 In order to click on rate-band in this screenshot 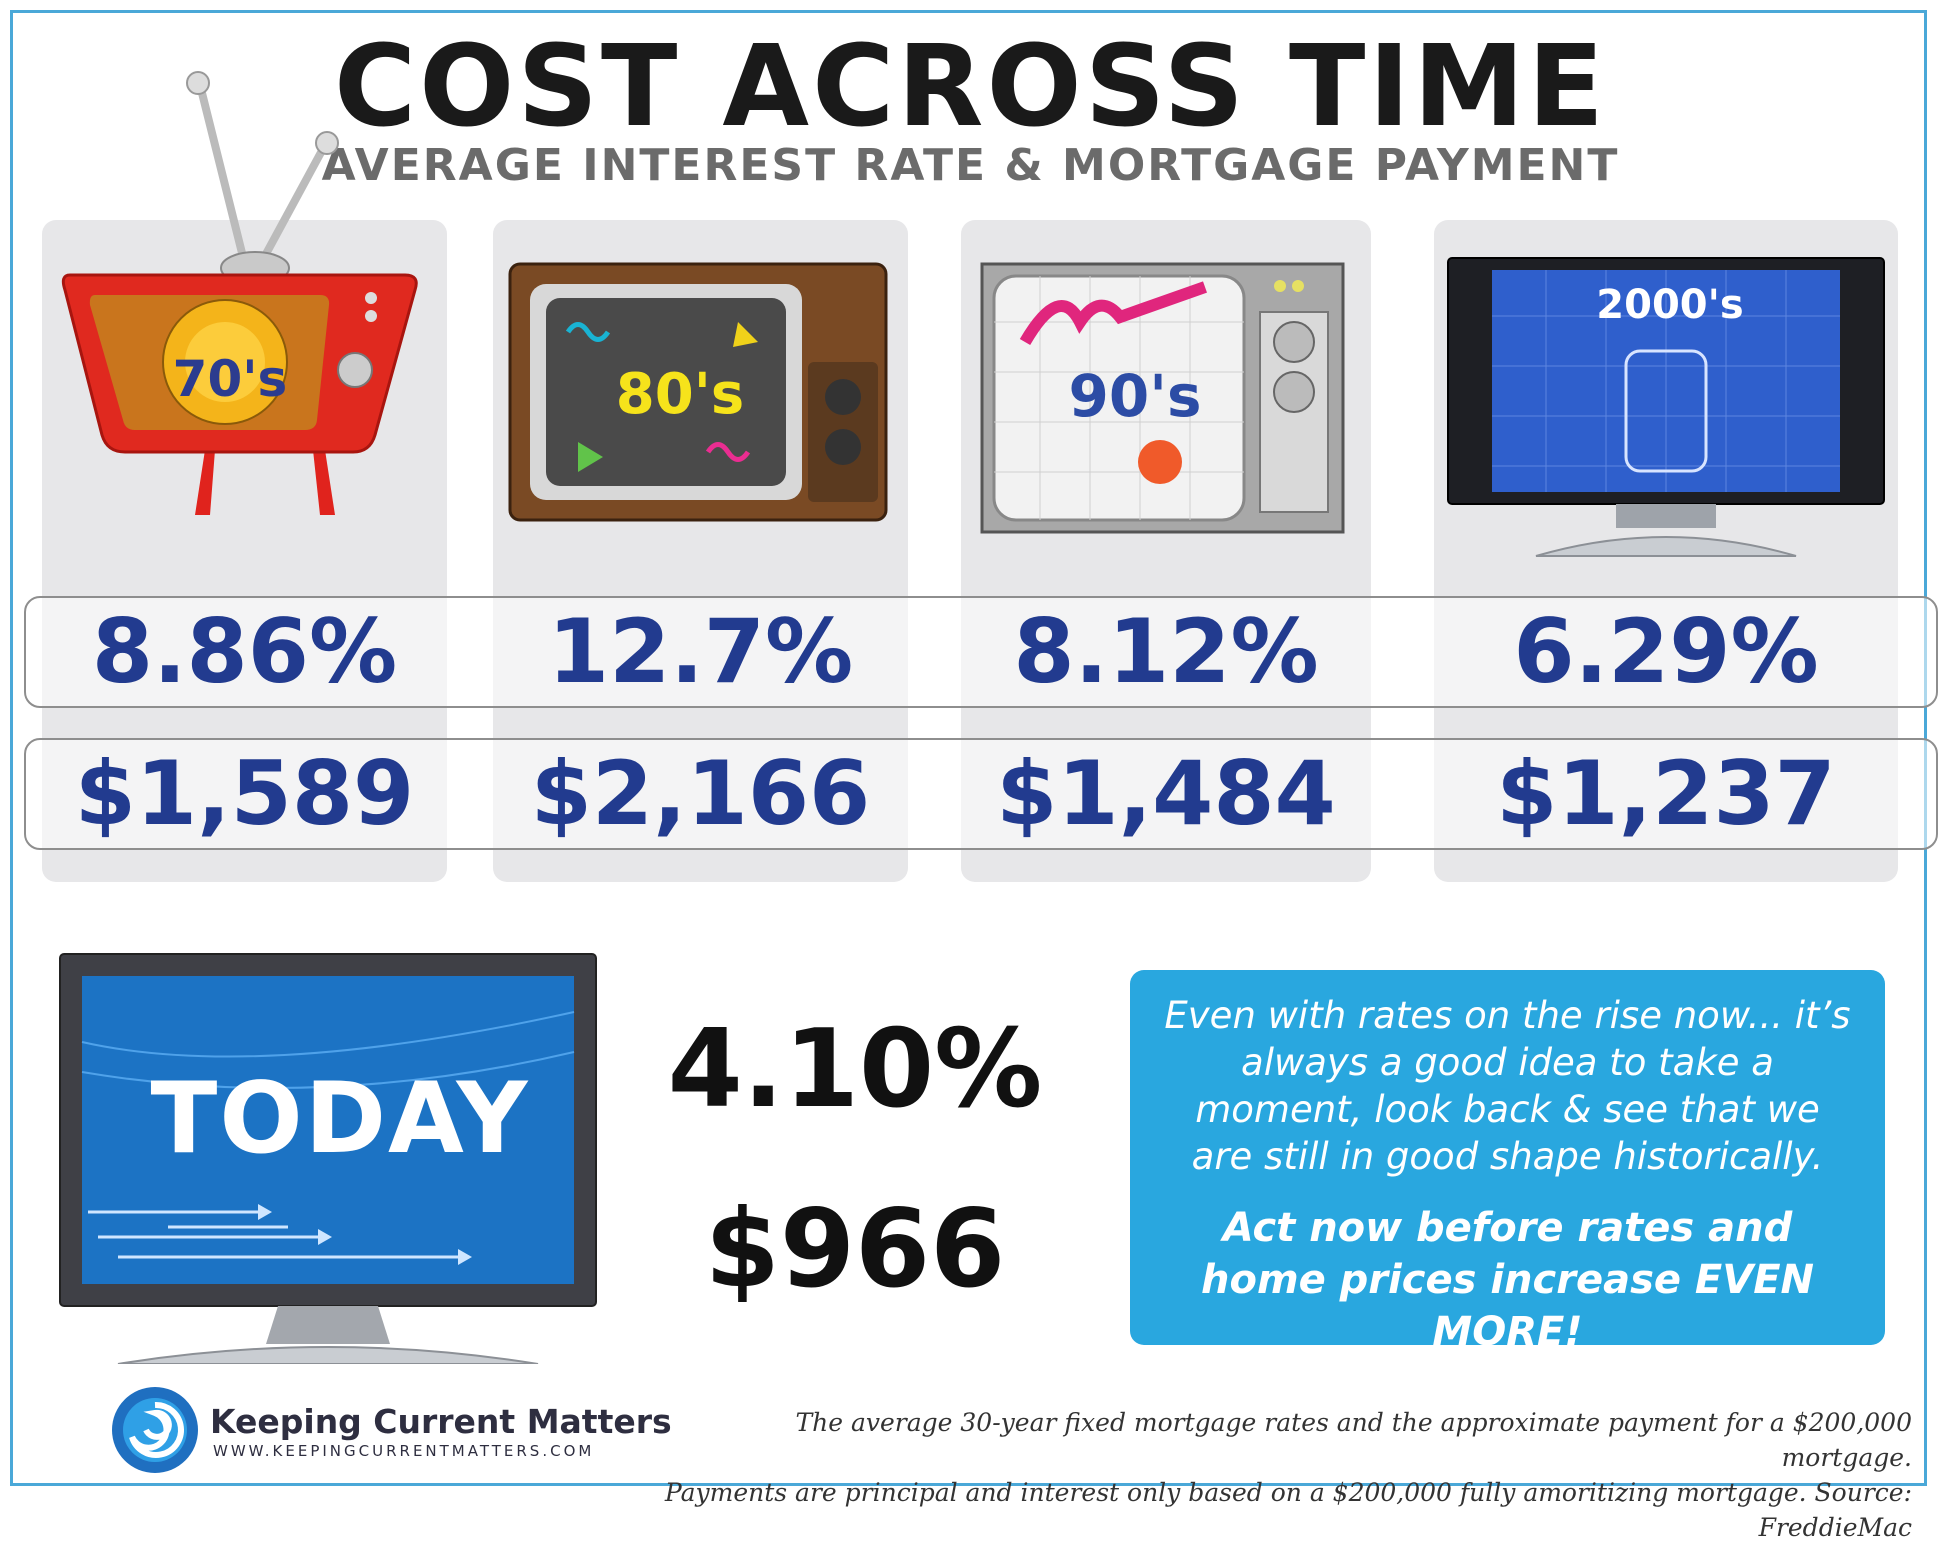, I will do `click(981, 652)`.